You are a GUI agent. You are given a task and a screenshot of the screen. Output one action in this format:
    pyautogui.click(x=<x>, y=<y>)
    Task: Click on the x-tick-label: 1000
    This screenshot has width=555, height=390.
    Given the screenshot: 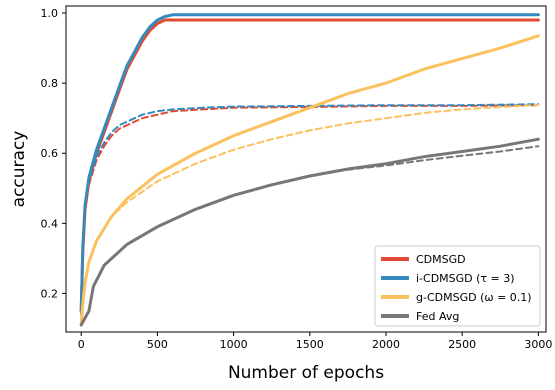 What is the action you would take?
    pyautogui.click(x=234, y=344)
    